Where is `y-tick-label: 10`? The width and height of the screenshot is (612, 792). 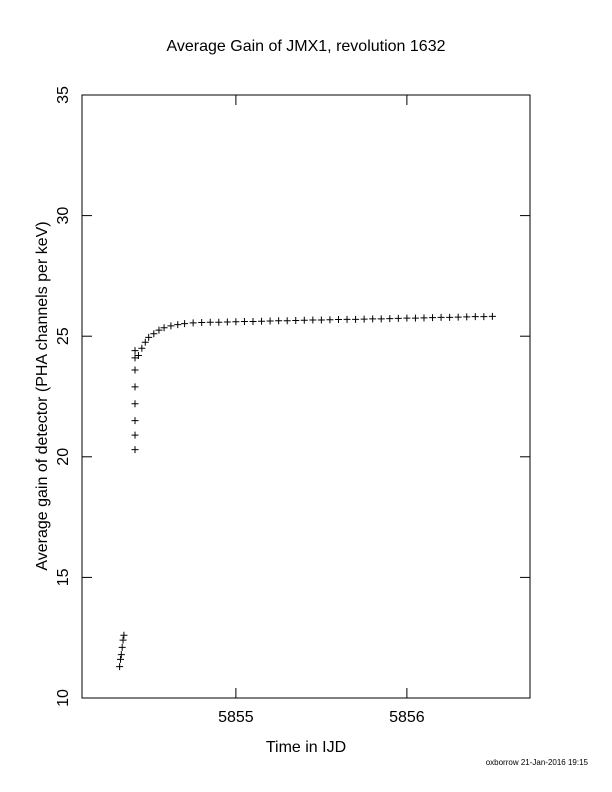 y-tick-label: 10 is located at coordinates (63, 698).